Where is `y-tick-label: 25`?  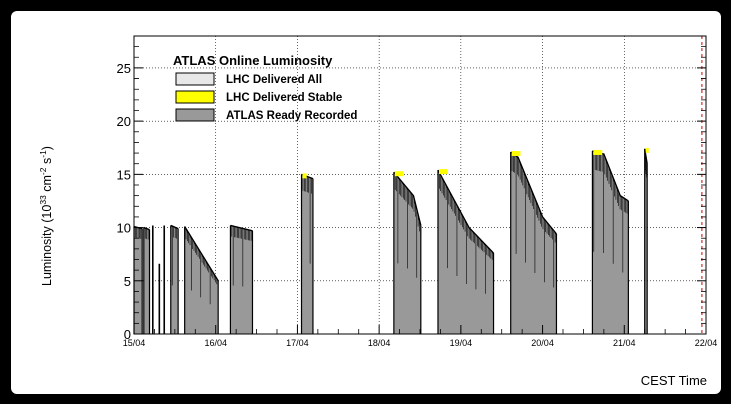 y-tick-label: 25 is located at coordinates (124, 68).